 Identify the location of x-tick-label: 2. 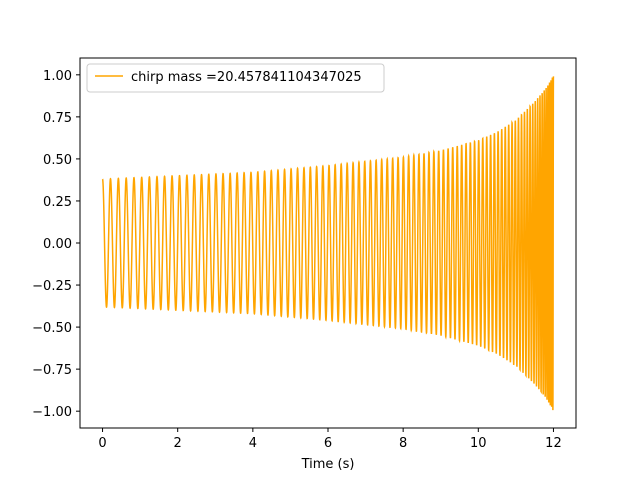
(178, 443).